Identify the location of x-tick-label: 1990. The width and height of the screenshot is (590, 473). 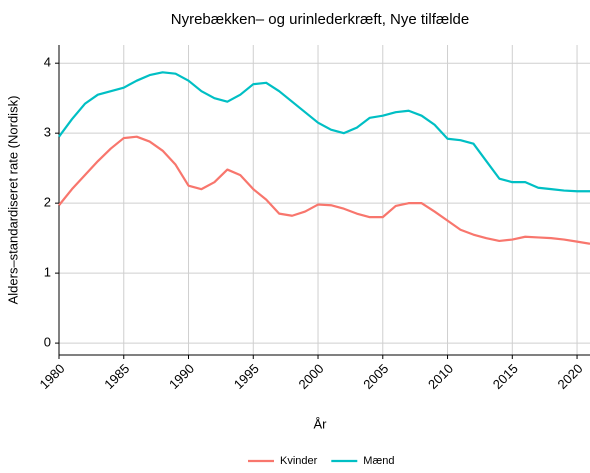
(181, 376).